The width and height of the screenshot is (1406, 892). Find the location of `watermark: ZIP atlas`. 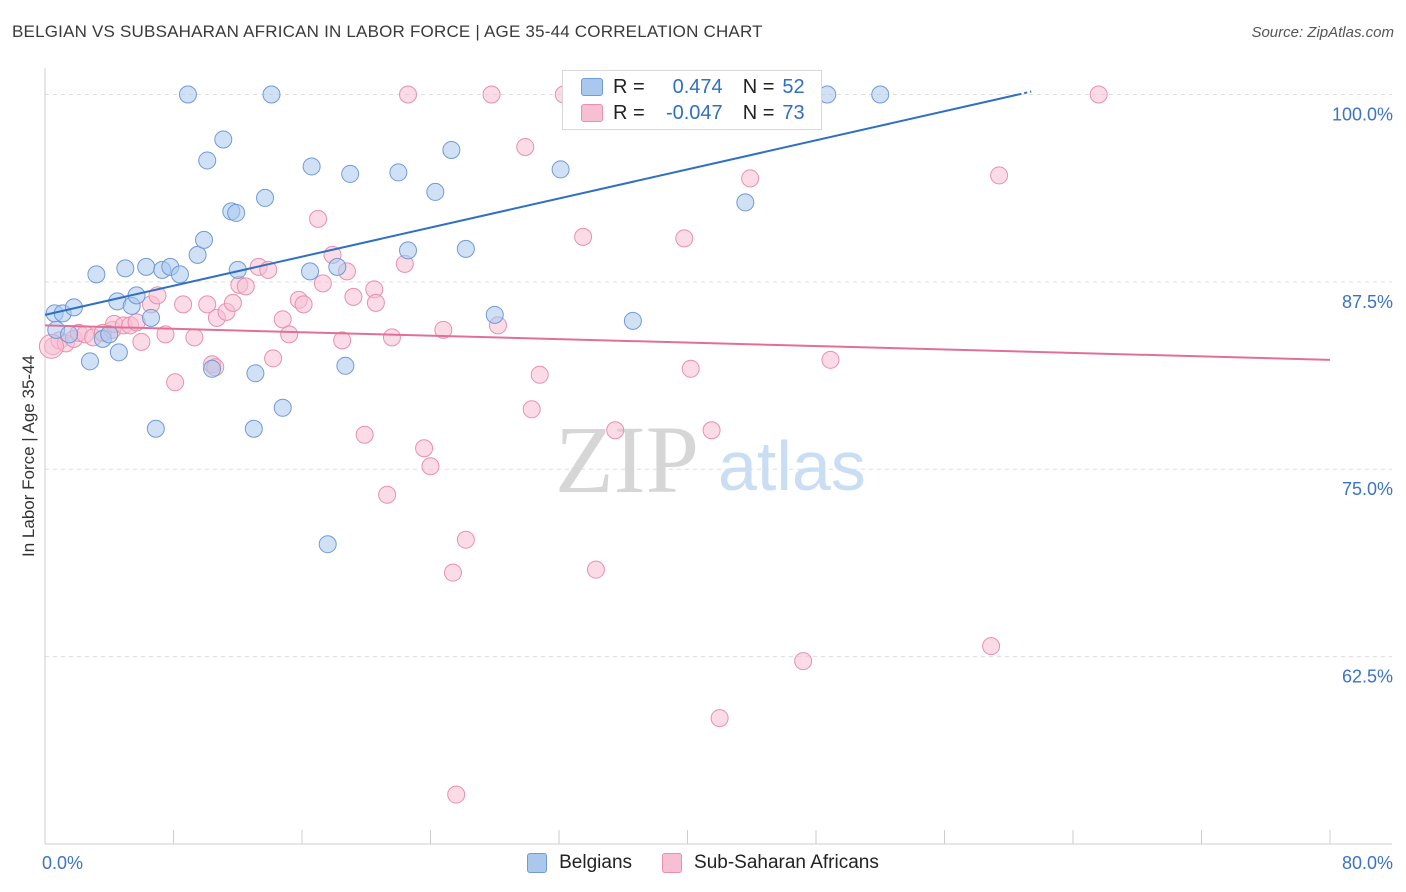

watermark: ZIP atlas is located at coordinates (710, 459).